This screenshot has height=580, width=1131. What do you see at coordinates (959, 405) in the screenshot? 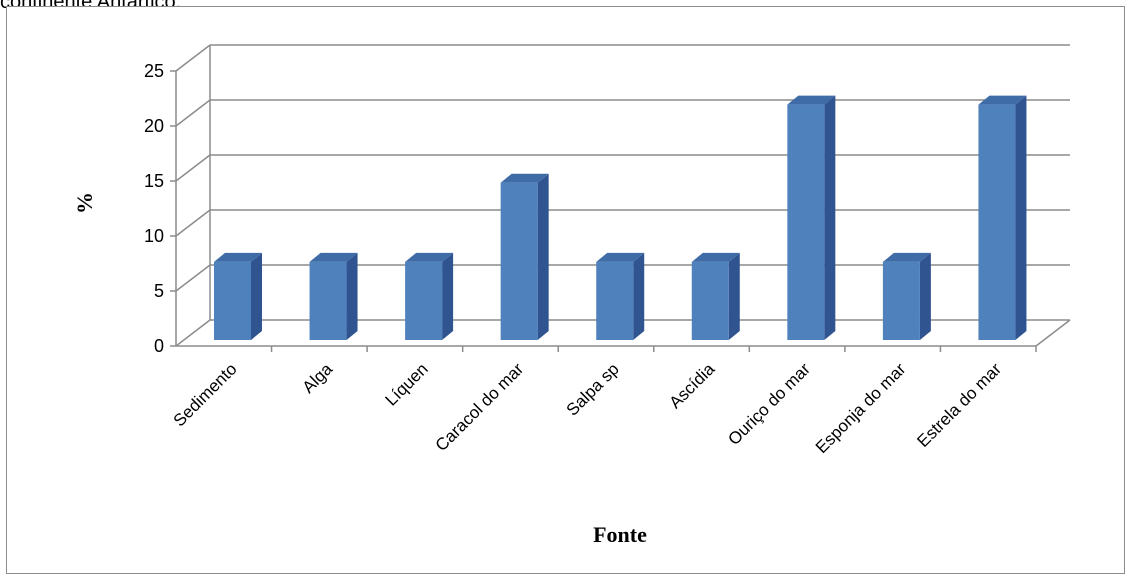
I see `x-tick-label: Estrela do mar` at bounding box center [959, 405].